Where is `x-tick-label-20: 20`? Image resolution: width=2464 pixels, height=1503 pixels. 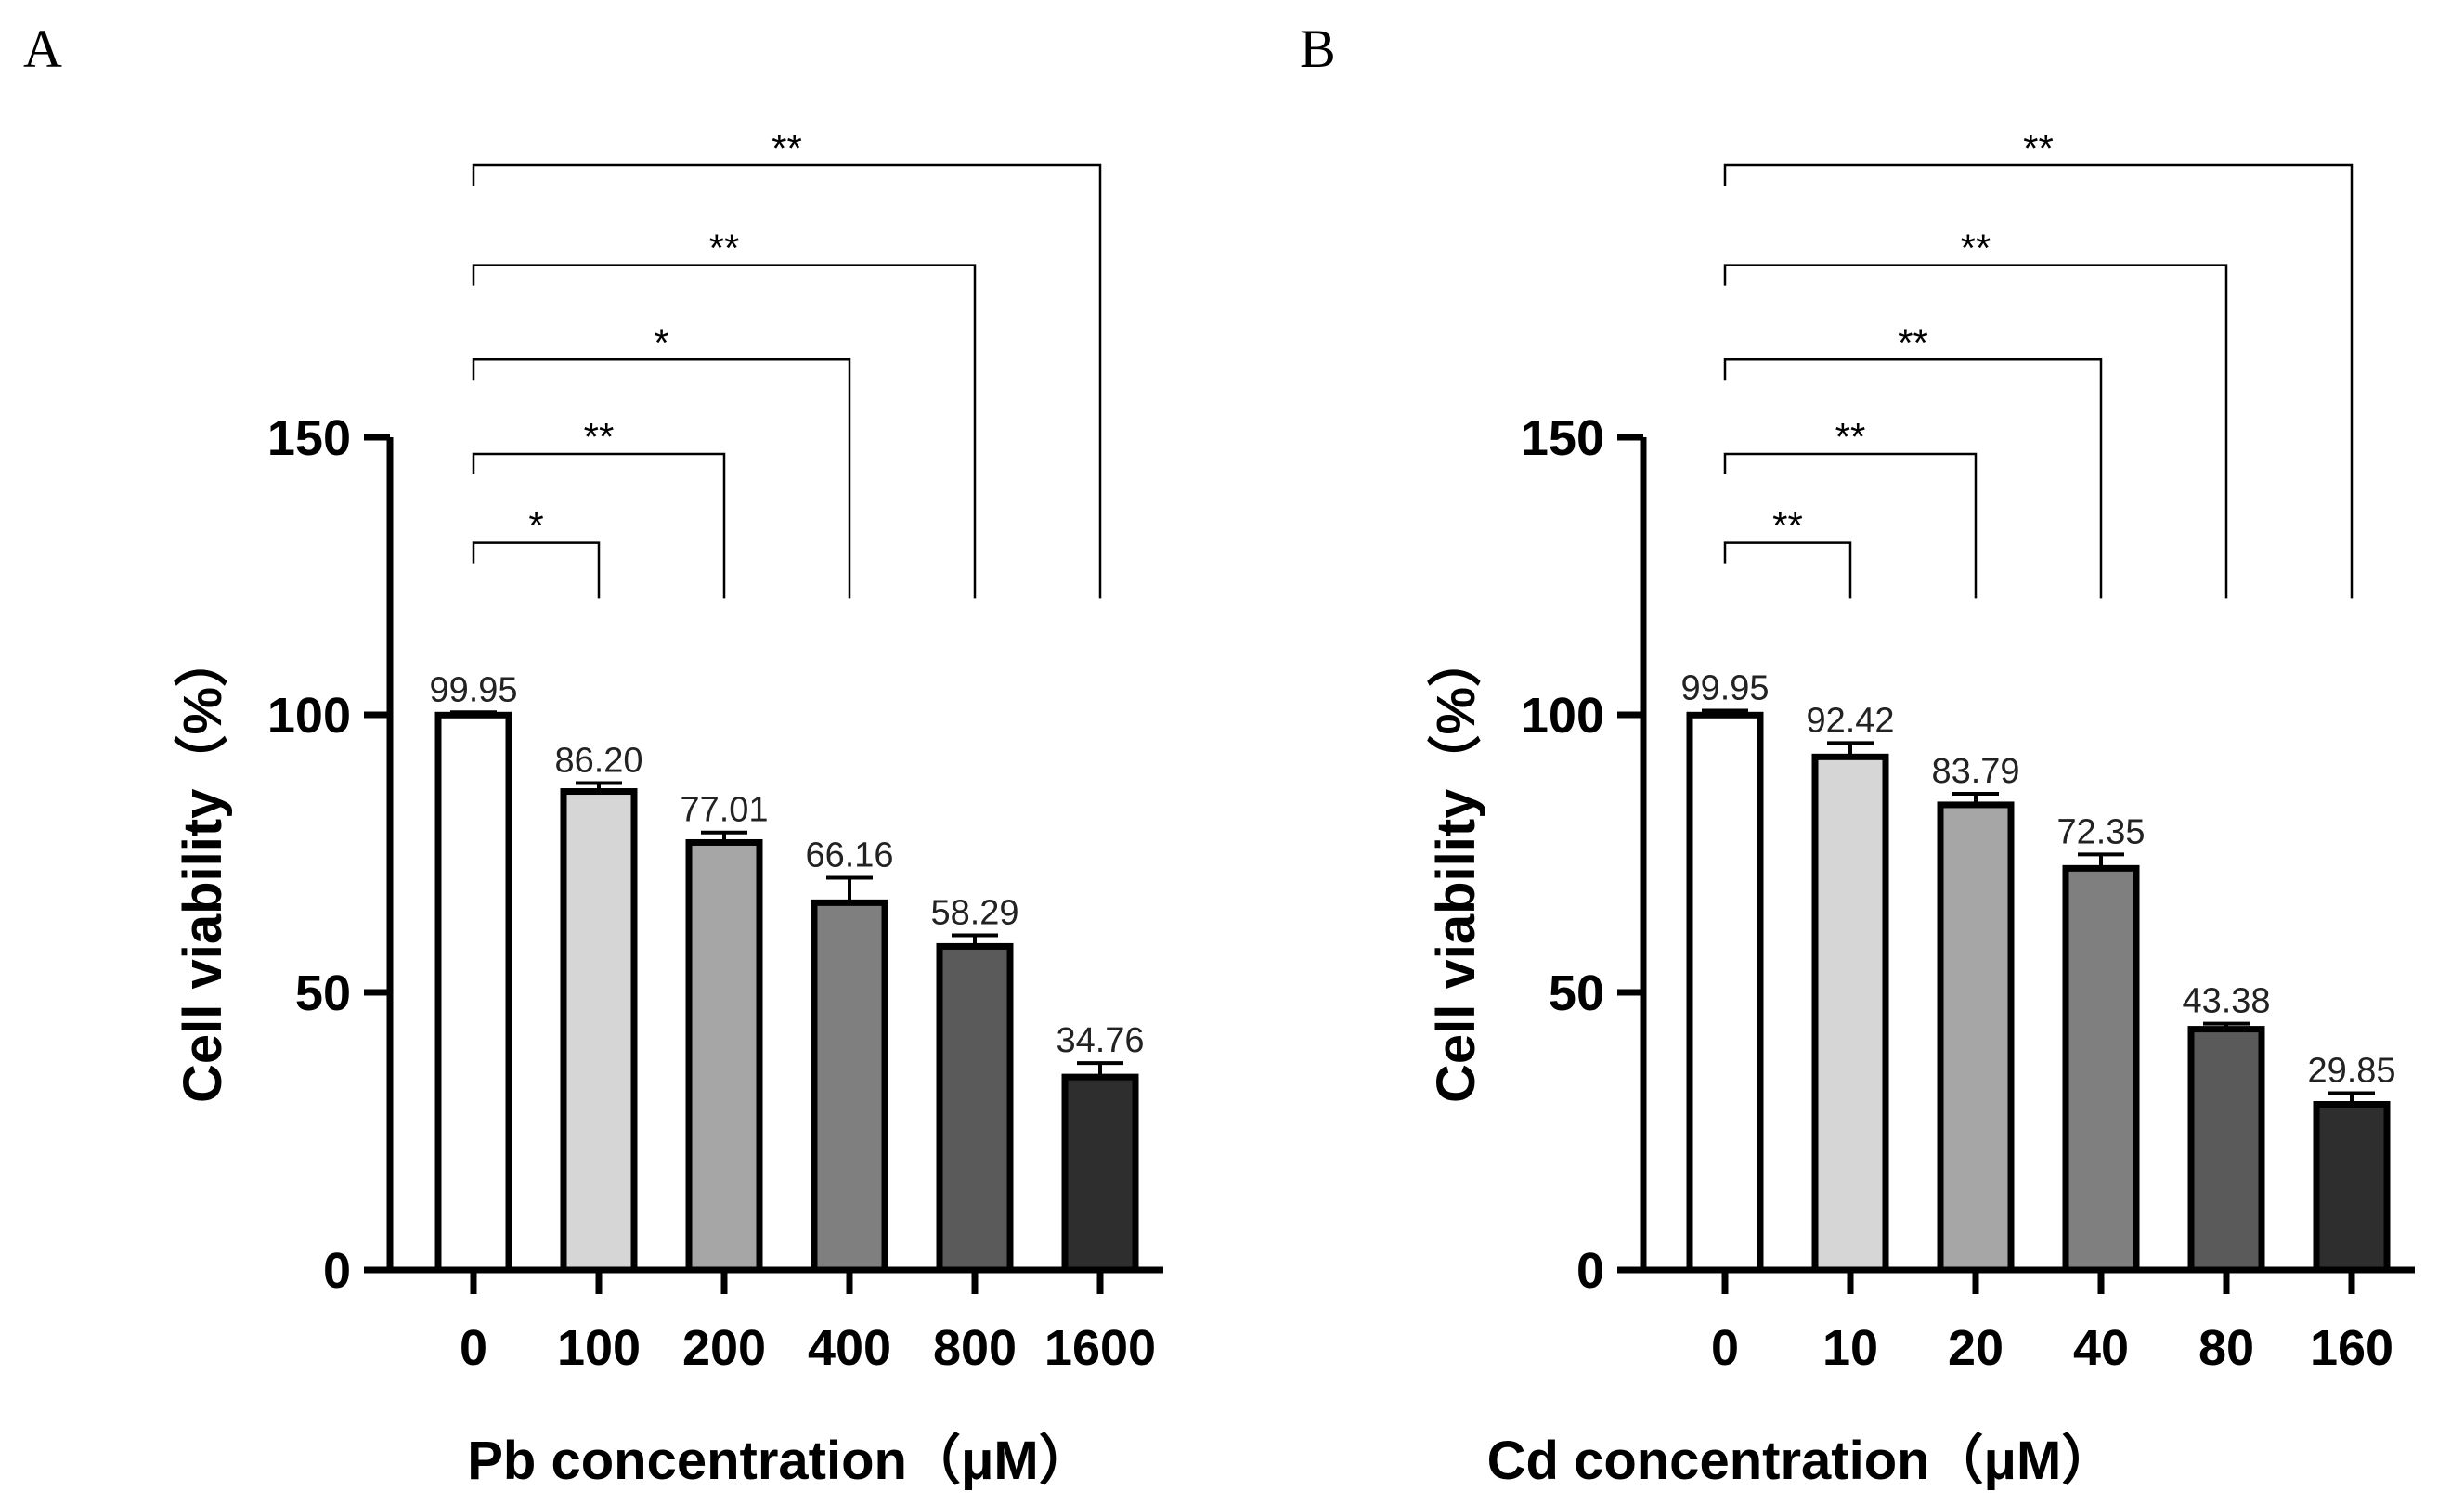 x-tick-label-20: 20 is located at coordinates (1976, 1348).